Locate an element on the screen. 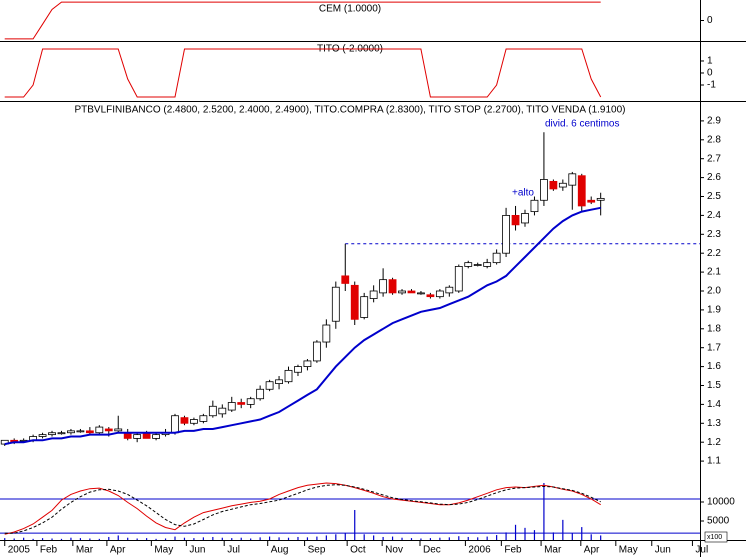 This screenshot has width=746, height=557. y-tick-label: 5000 is located at coordinates (718, 521).